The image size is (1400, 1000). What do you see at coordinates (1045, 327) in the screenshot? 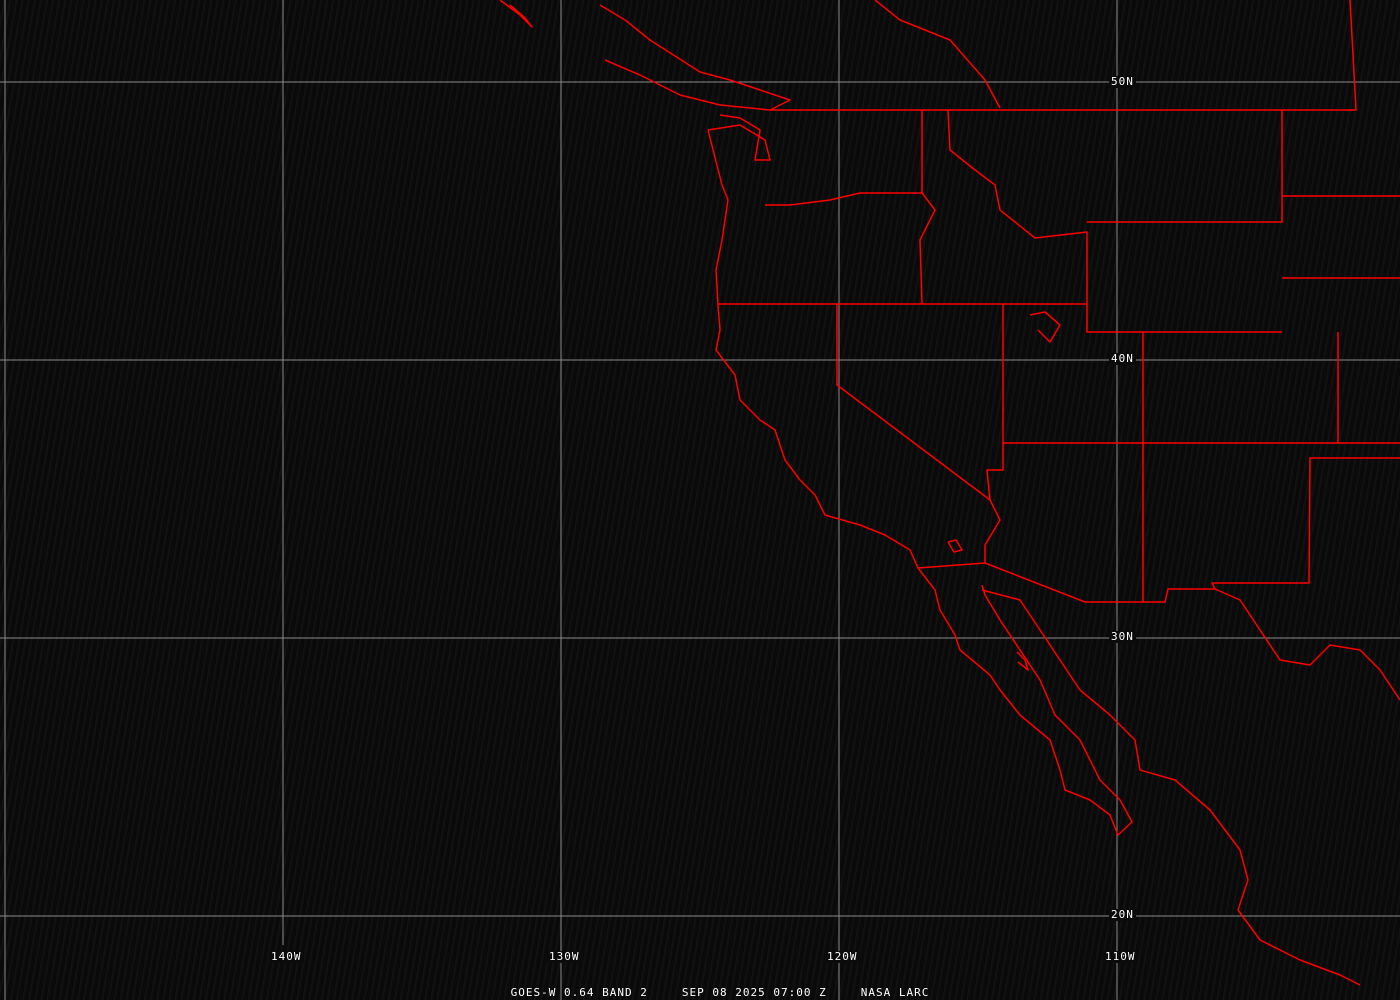
I see `great-salt-lake` at bounding box center [1045, 327].